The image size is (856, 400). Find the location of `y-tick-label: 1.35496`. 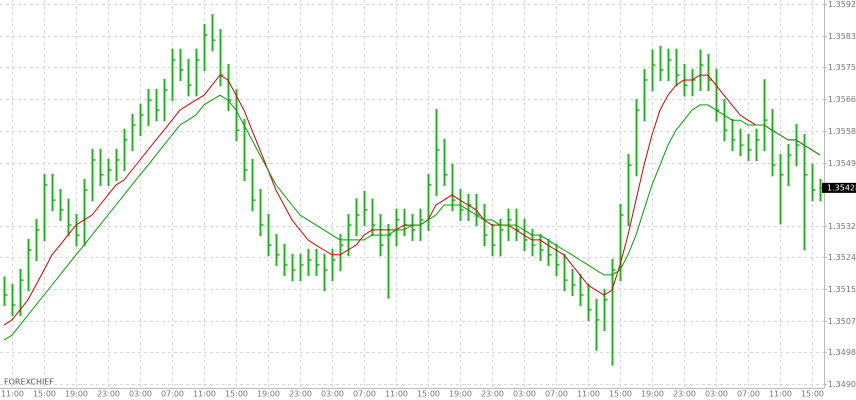

y-tick-label: 1.35496 is located at coordinates (842, 163).